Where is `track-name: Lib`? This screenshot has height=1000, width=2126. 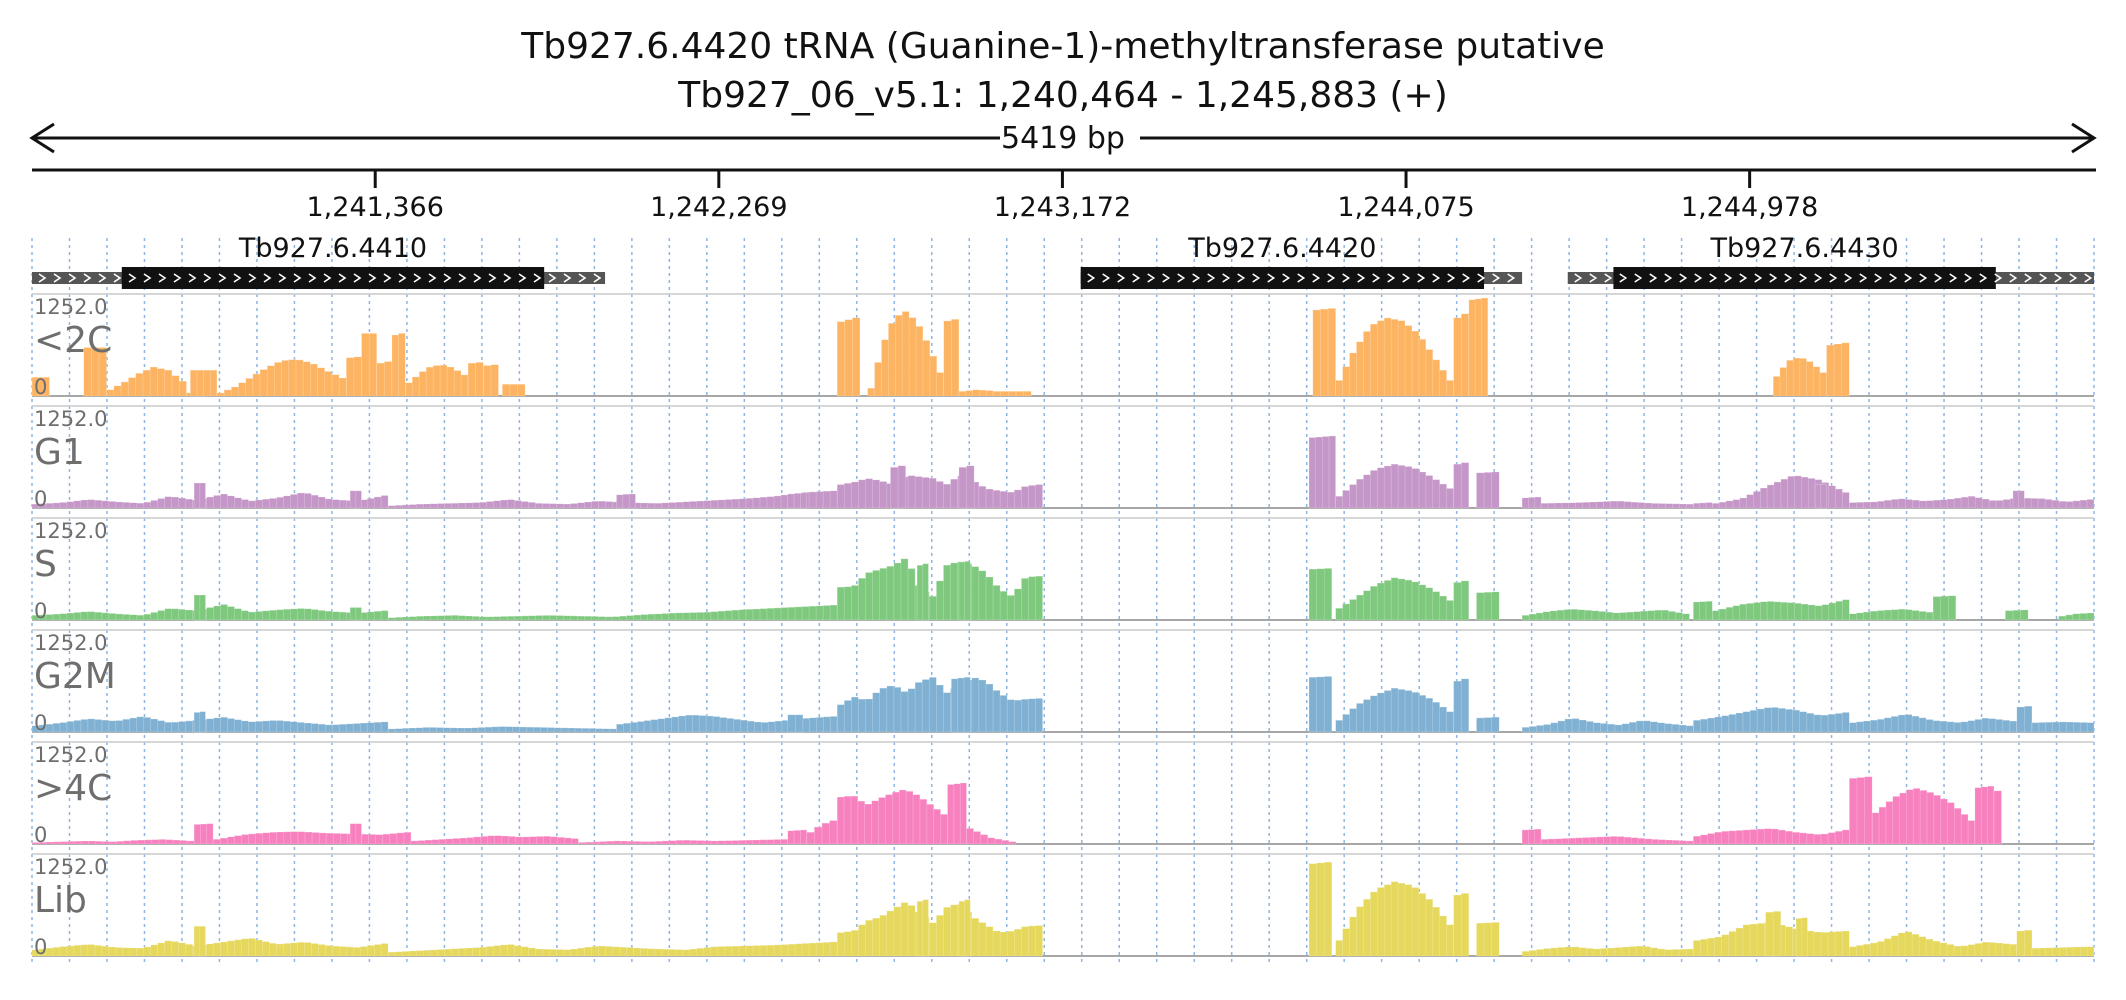 track-name: Lib is located at coordinates (60, 900).